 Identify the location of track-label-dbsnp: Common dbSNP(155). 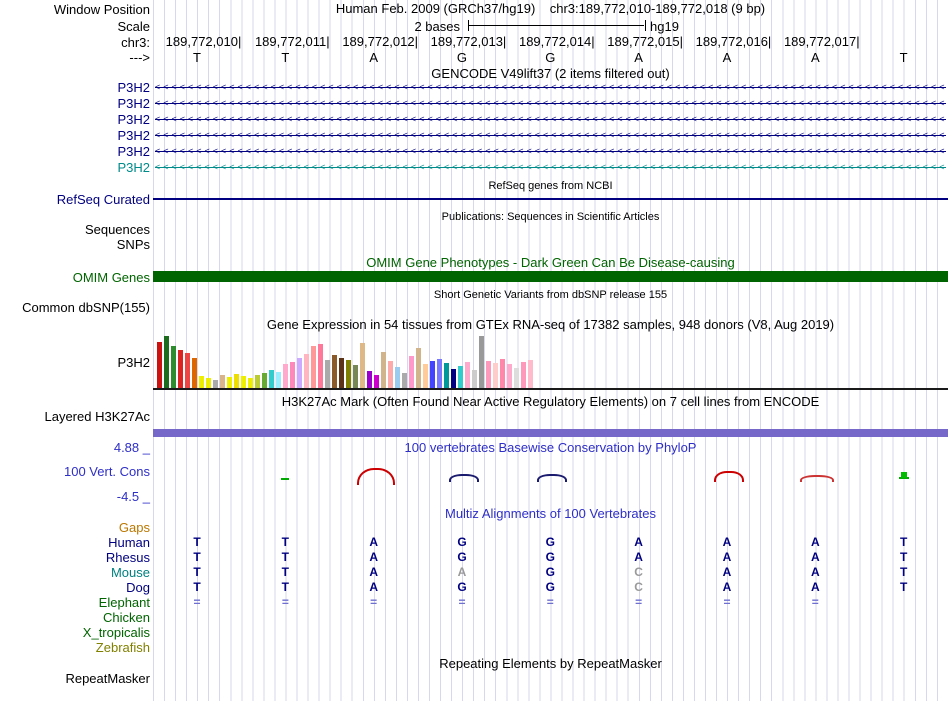
(86, 307).